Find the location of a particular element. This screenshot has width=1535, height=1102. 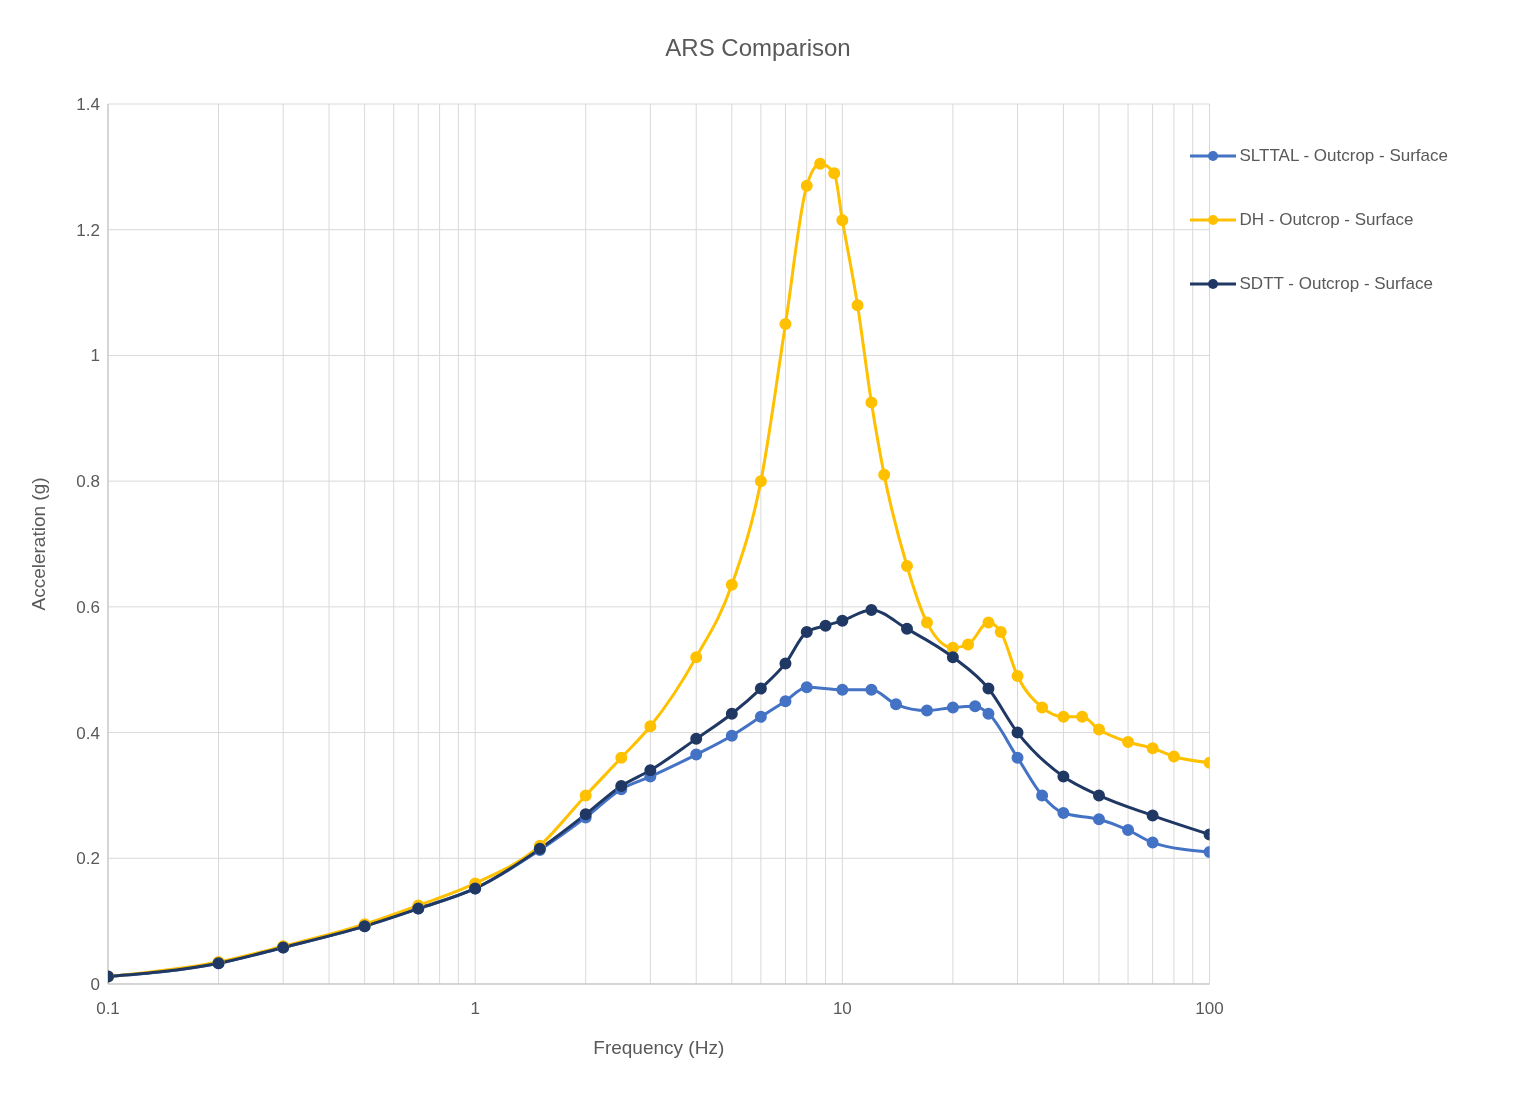

x-tick-label: 100 is located at coordinates (1209, 1009).